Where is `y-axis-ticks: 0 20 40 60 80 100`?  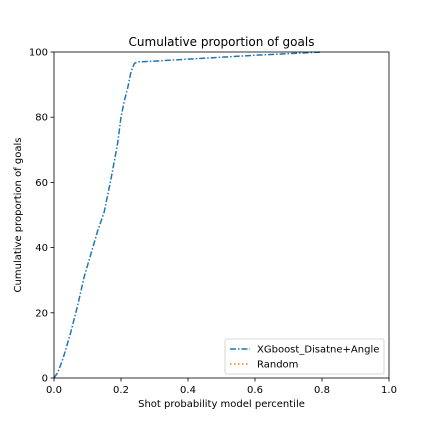
y-axis-ticks: 0 20 40 60 80 100 is located at coordinates (41, 216).